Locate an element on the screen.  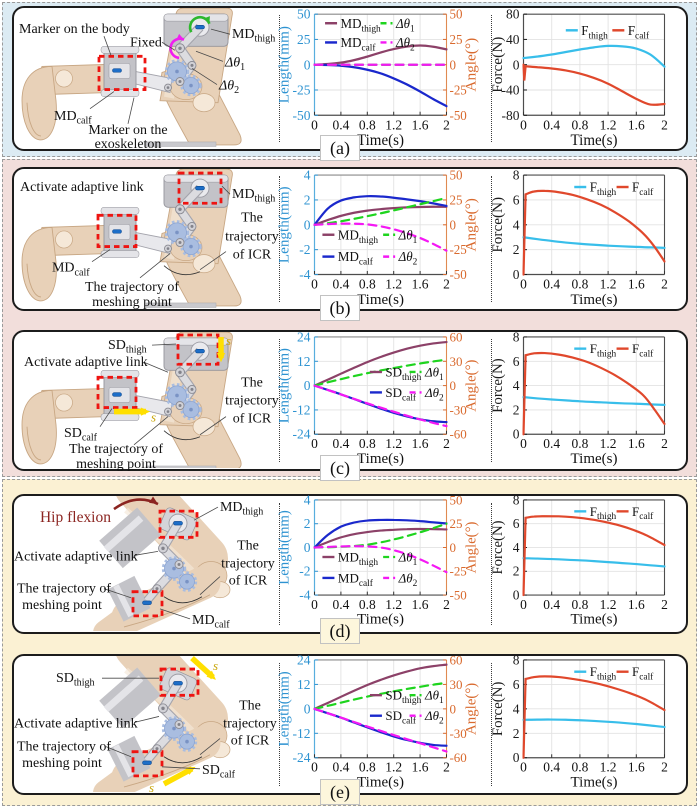
annotation-md_thigh: MDthigh is located at coordinates (253, 195).